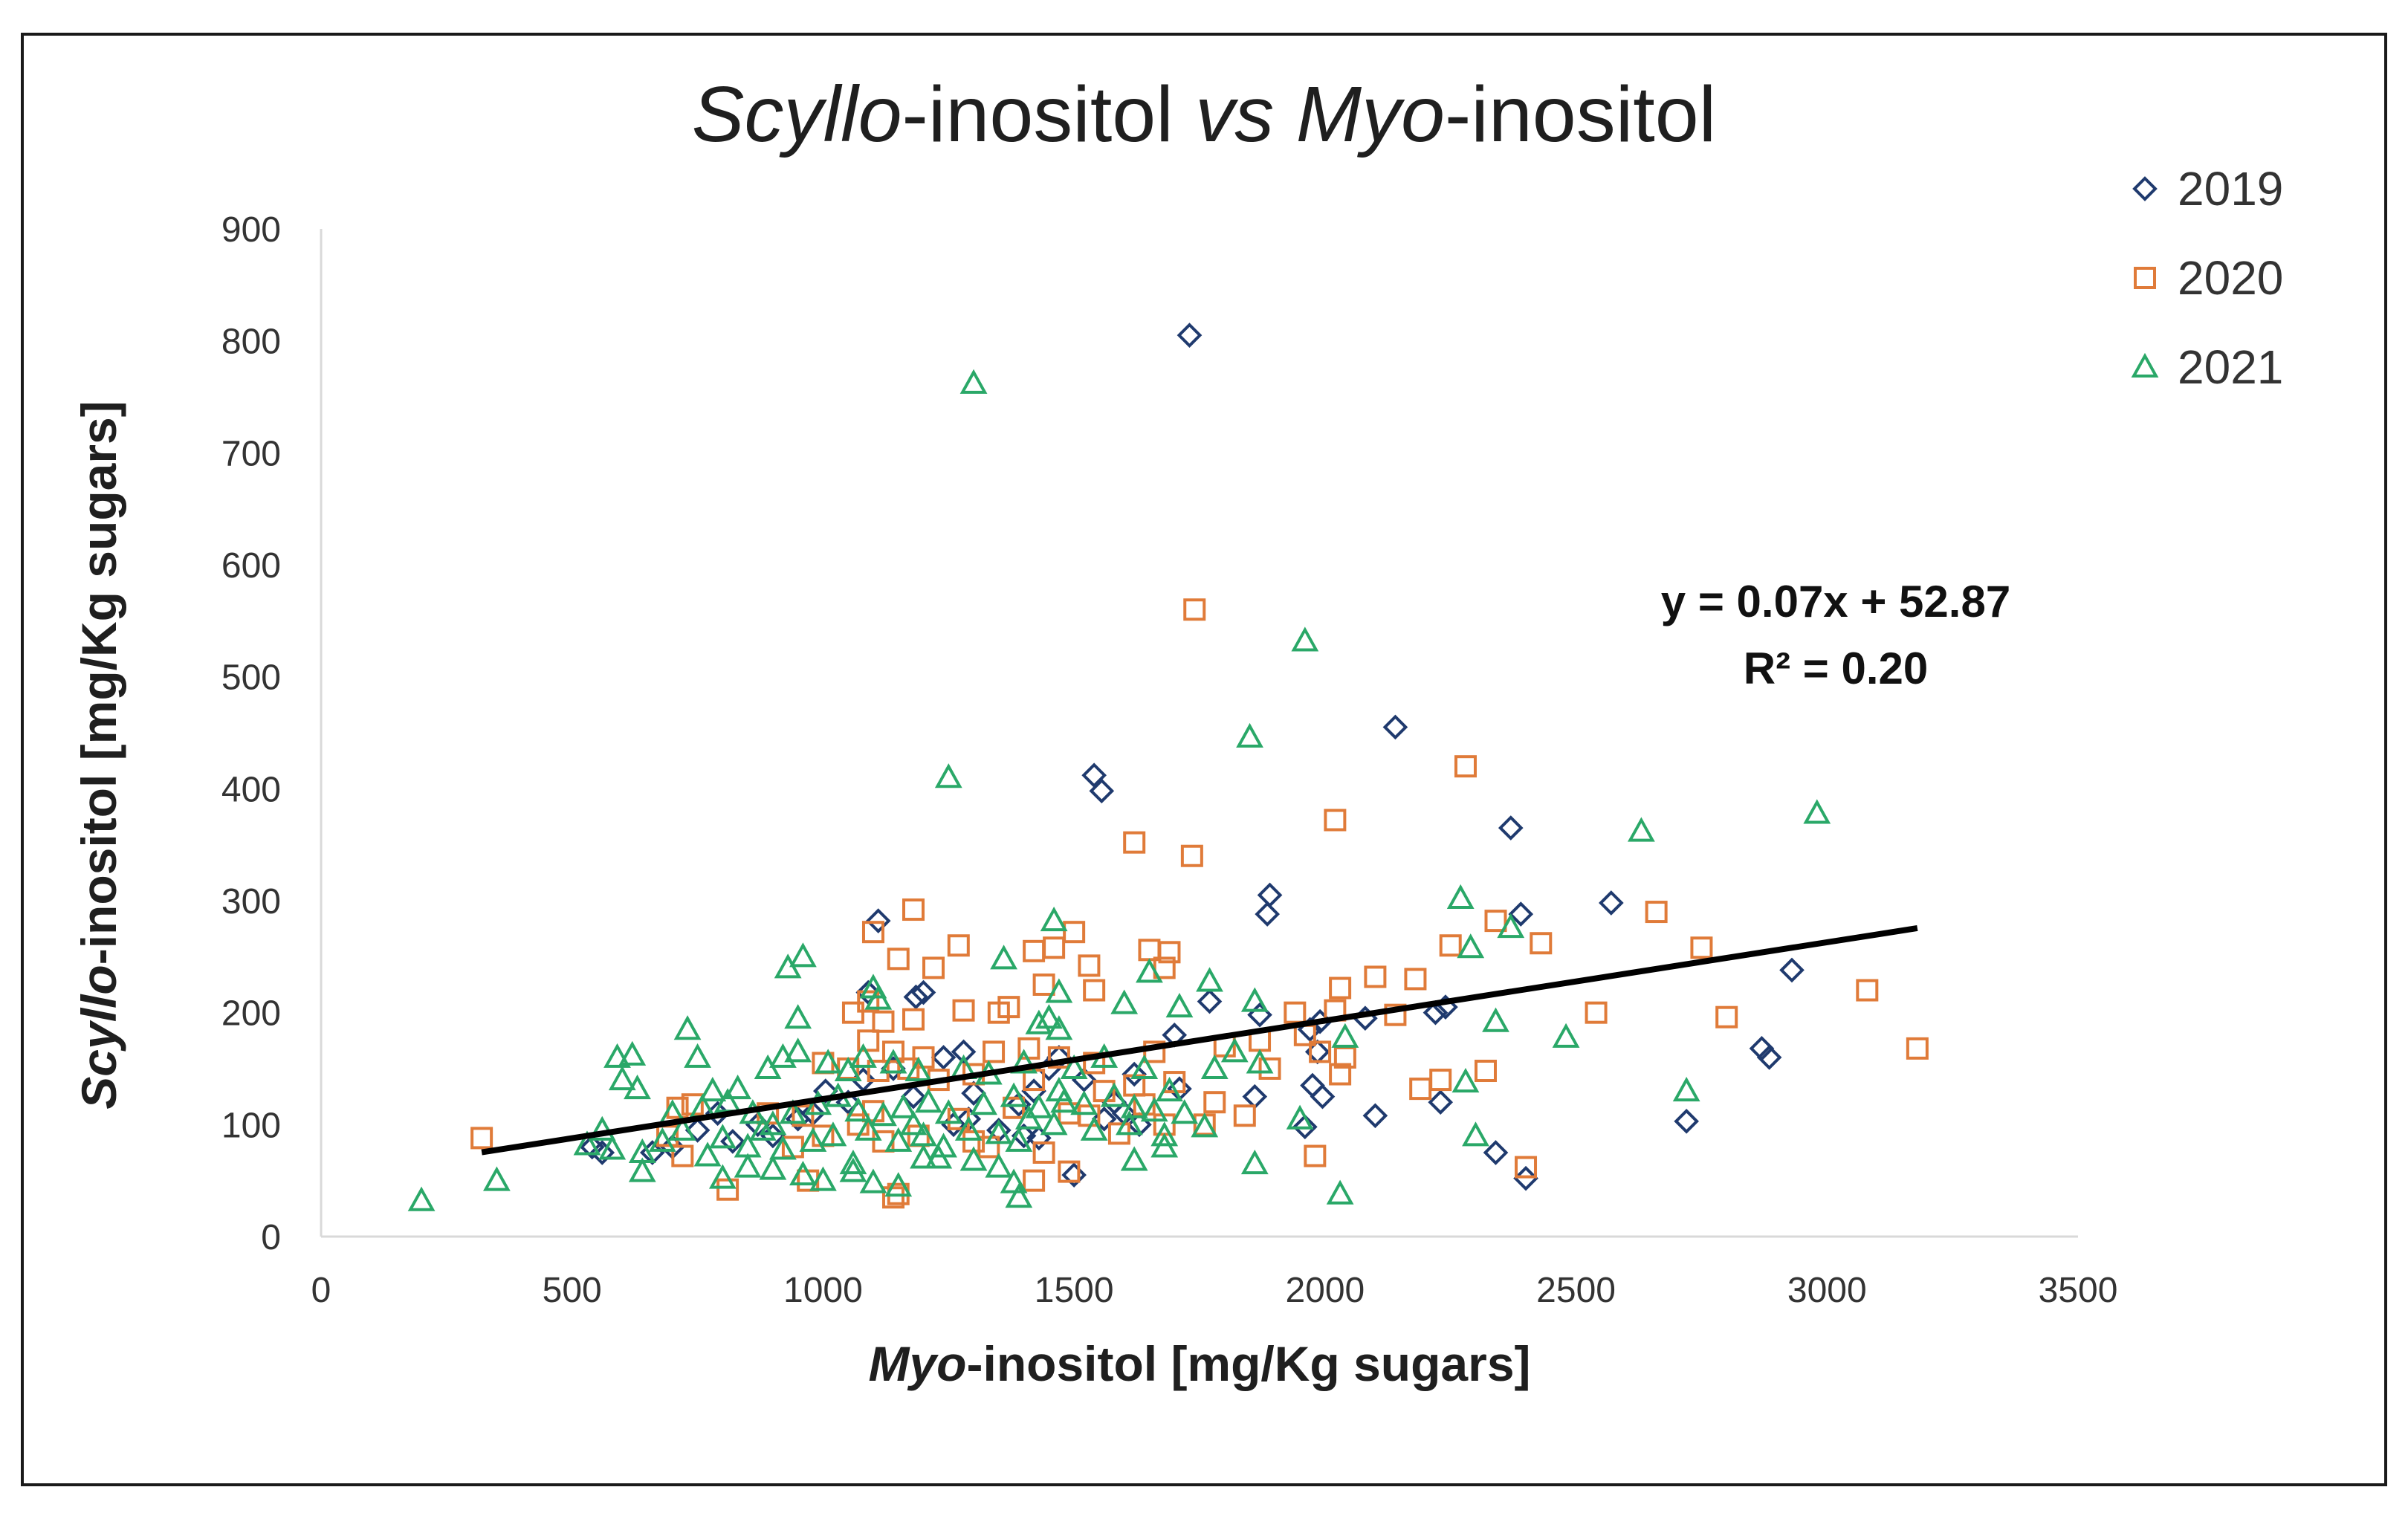  What do you see at coordinates (1235, 115) in the screenshot?
I see `title-vs: vs` at bounding box center [1235, 115].